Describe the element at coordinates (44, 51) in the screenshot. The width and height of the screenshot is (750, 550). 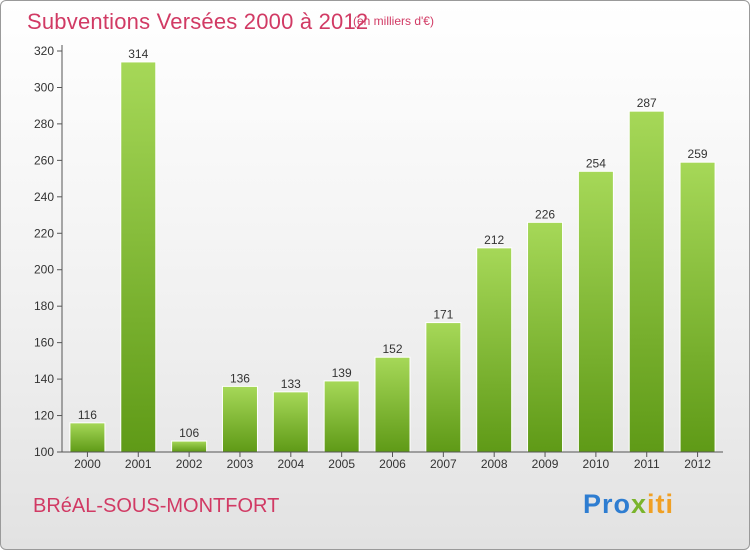
I see `y-tick-label: 320` at that location.